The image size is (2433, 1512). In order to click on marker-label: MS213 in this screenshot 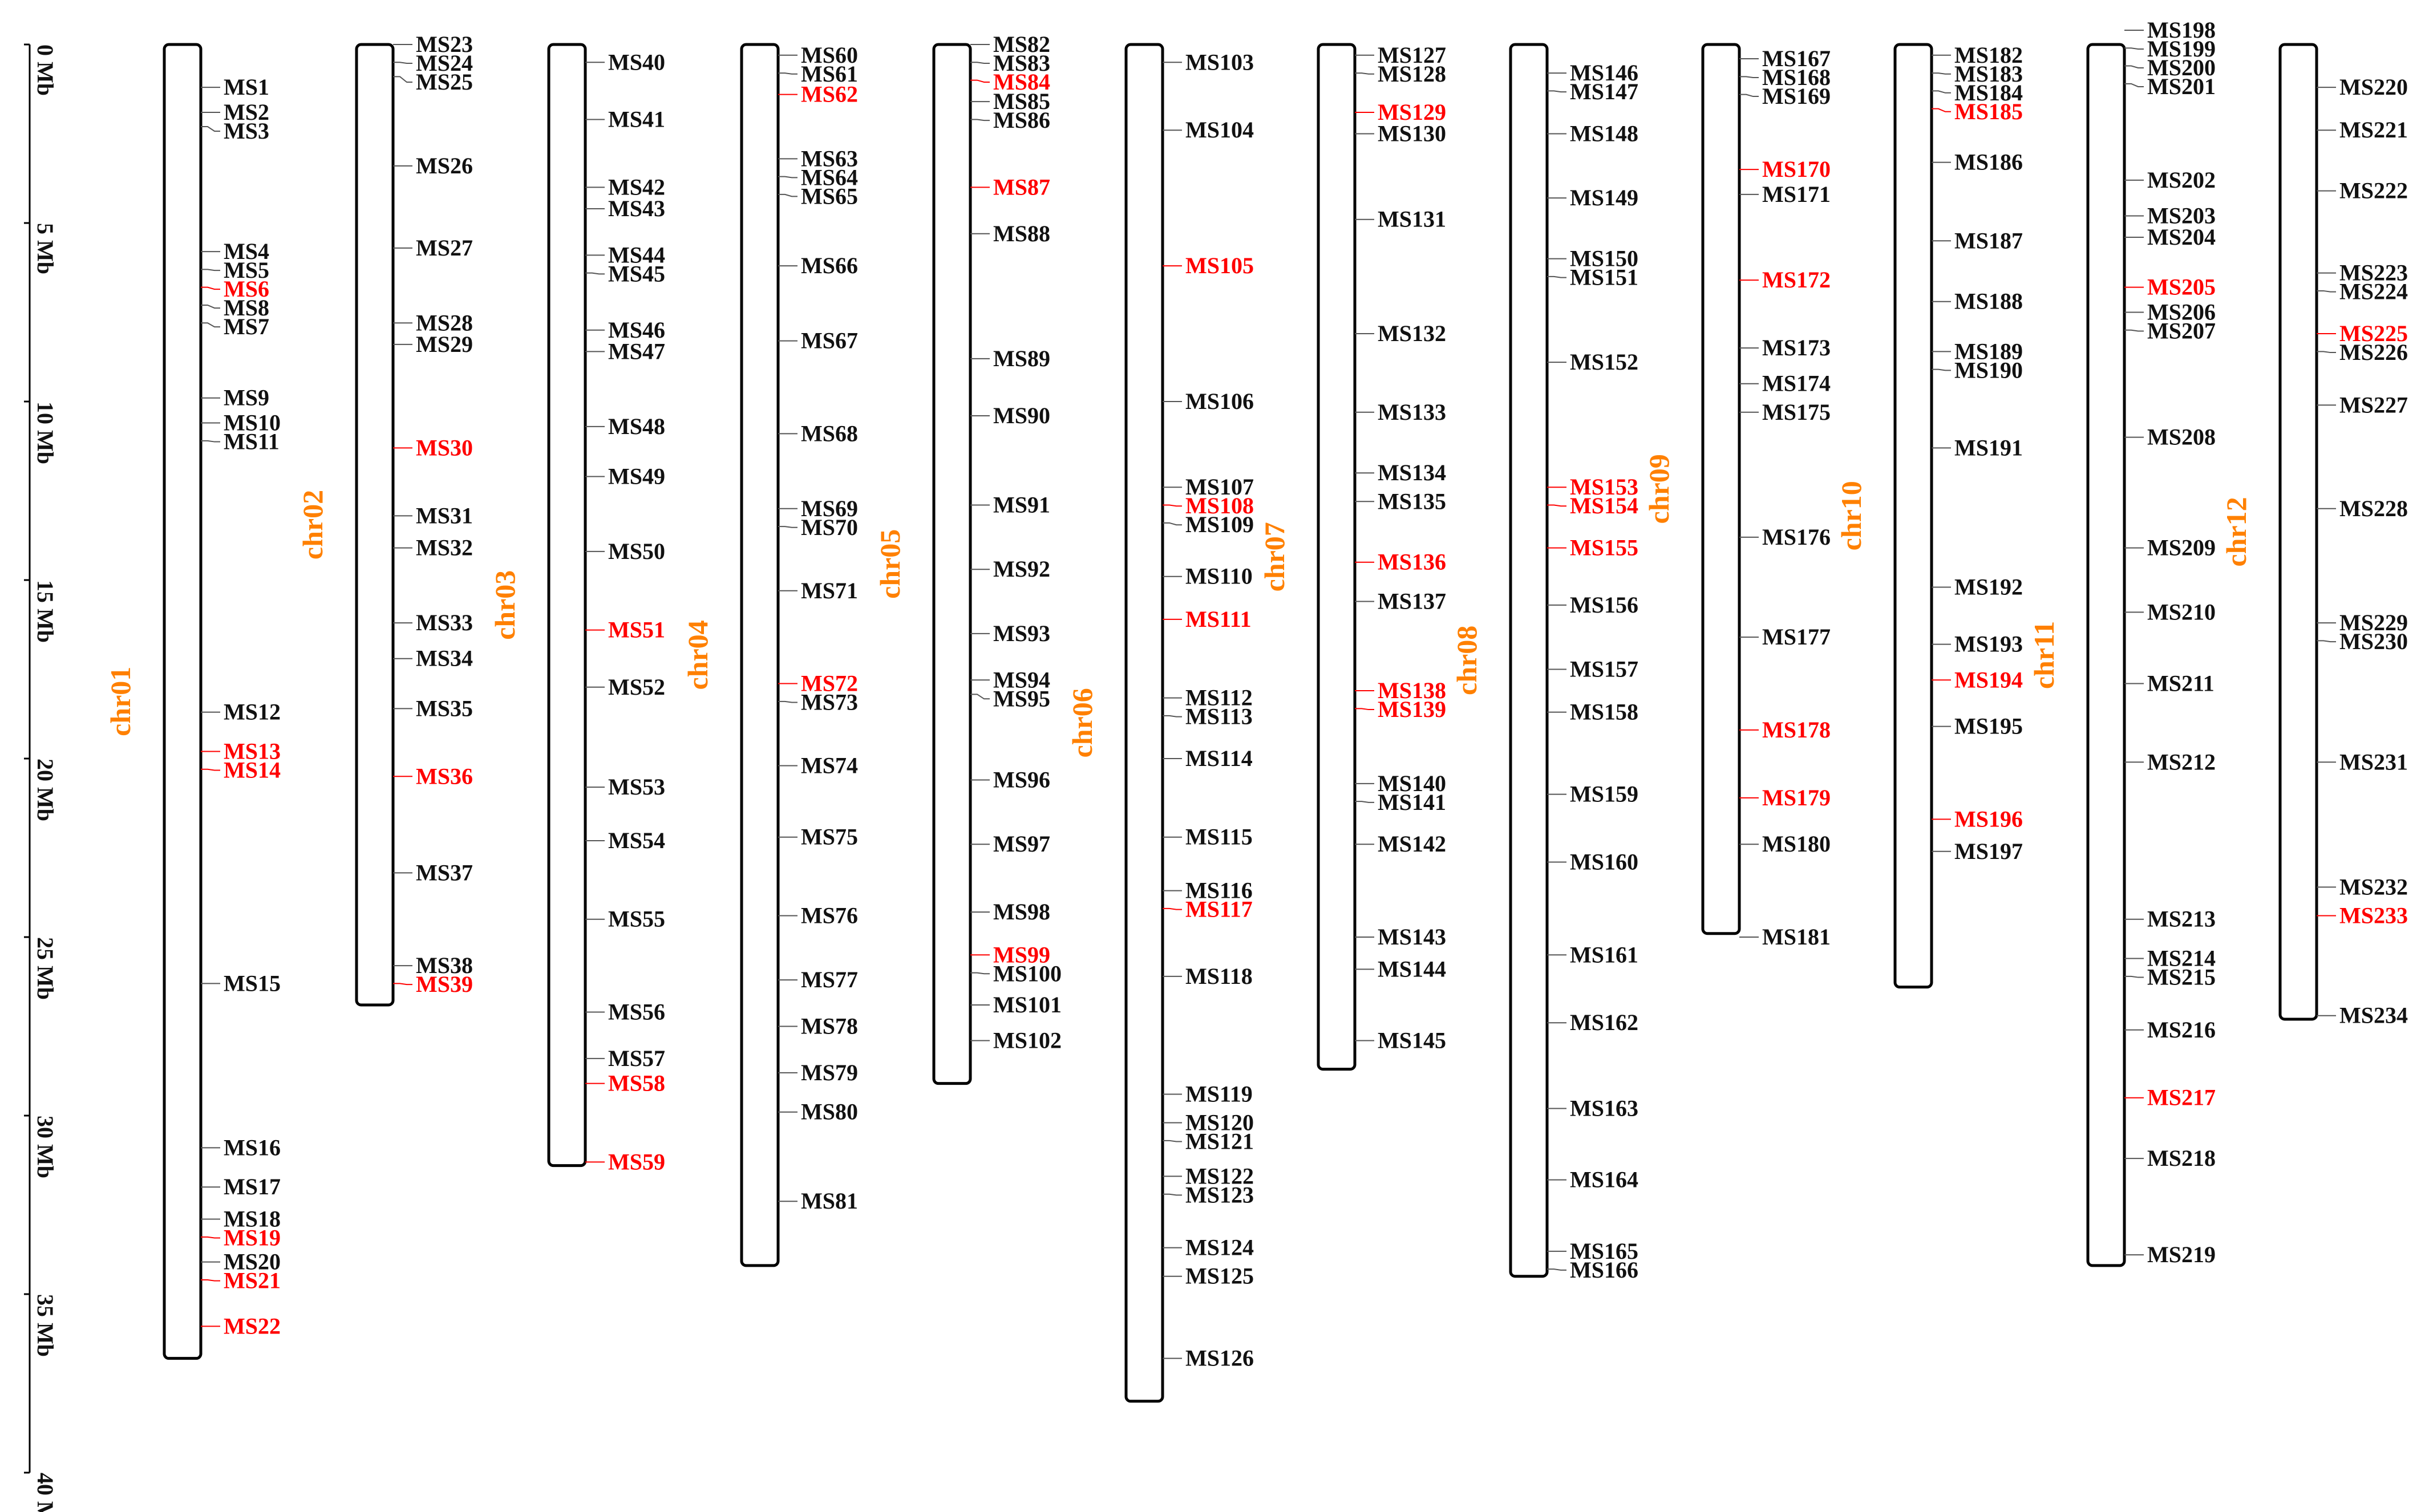, I will do `click(2181, 919)`.